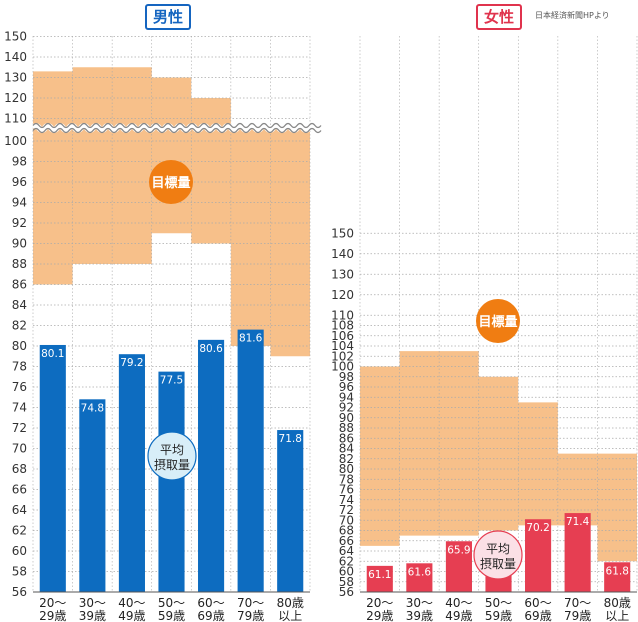 Image resolution: width=638 pixels, height=622 pixels. Describe the element at coordinates (342, 295) in the screenshot. I see `female-y-tick-label: 120` at that location.